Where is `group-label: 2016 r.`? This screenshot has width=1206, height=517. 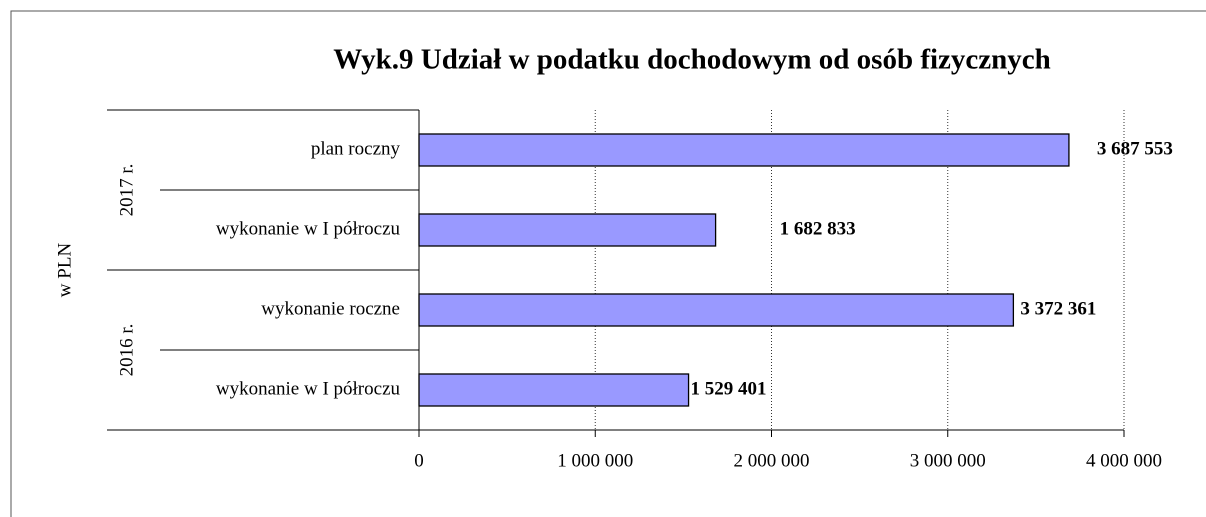
group-label: 2016 r. is located at coordinates (126, 350).